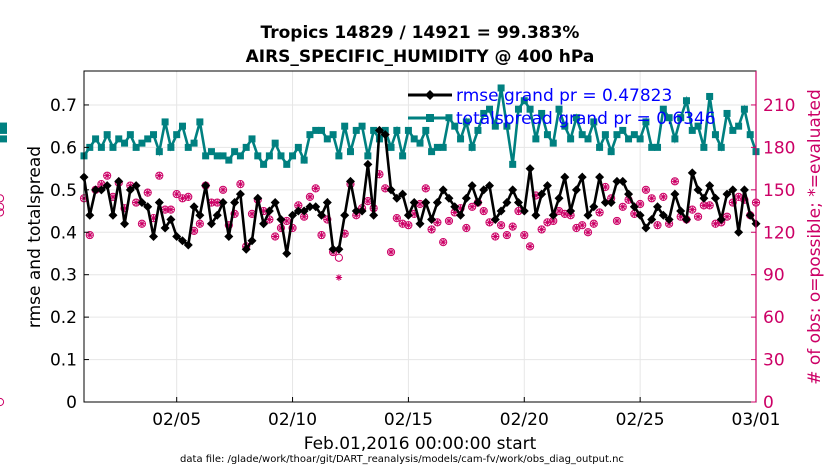  I want to click on y-tick-label-left: 0.3, so click(63, 276).